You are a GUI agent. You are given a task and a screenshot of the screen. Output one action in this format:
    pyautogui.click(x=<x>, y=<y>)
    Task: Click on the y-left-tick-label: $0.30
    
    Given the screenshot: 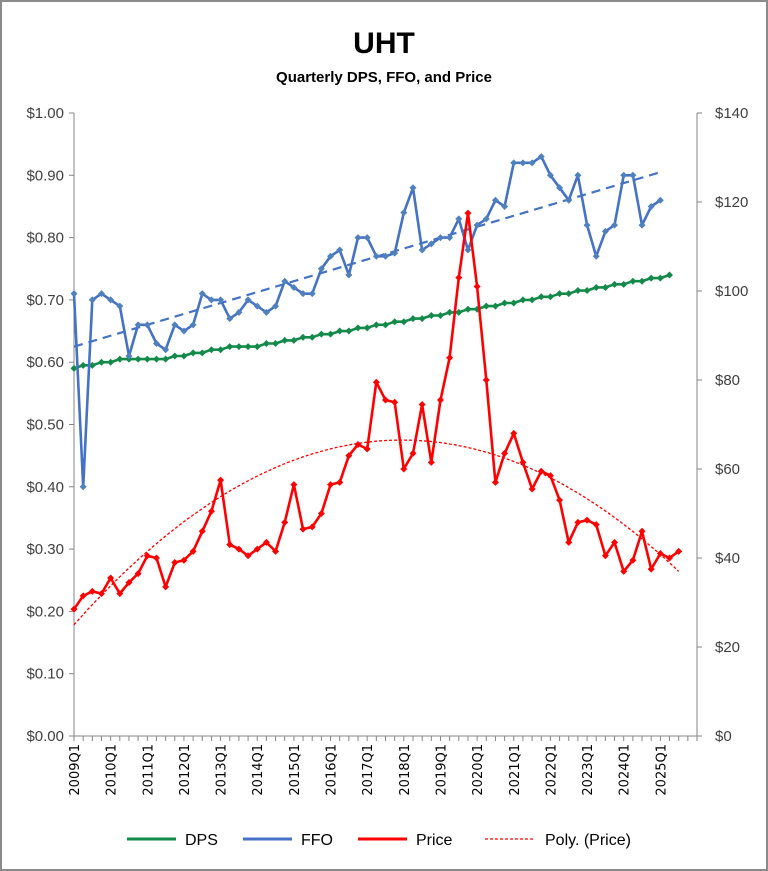 What is the action you would take?
    pyautogui.click(x=45, y=549)
    